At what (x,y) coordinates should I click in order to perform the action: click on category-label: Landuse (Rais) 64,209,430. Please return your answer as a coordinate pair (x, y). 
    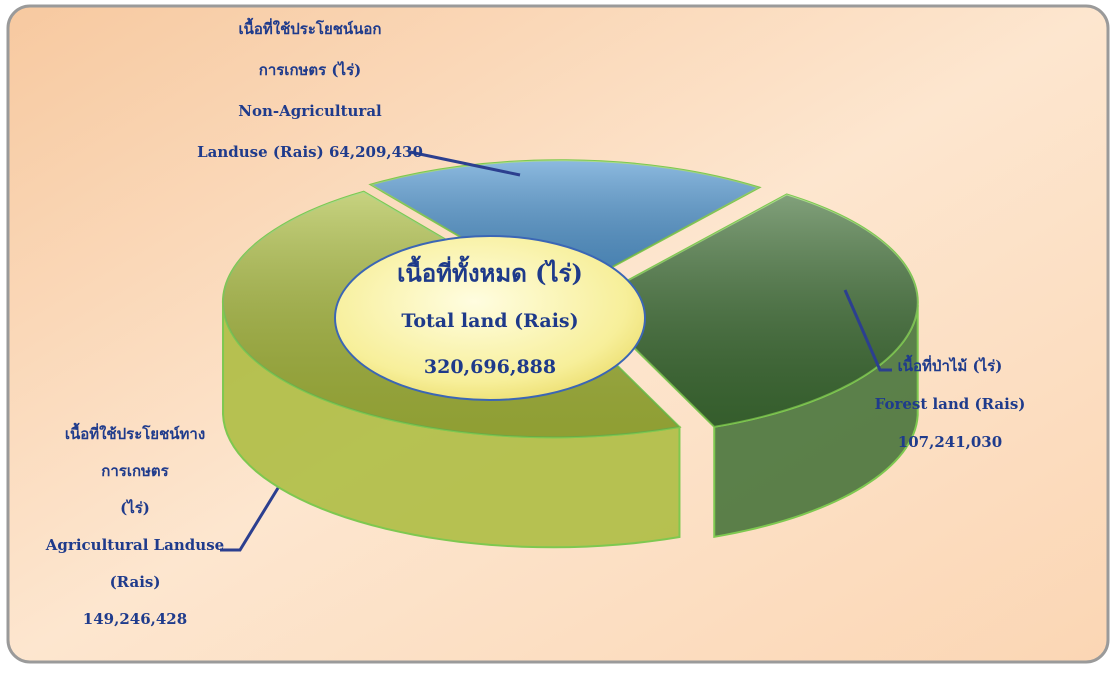
    Looking at the image, I should click on (310, 152).